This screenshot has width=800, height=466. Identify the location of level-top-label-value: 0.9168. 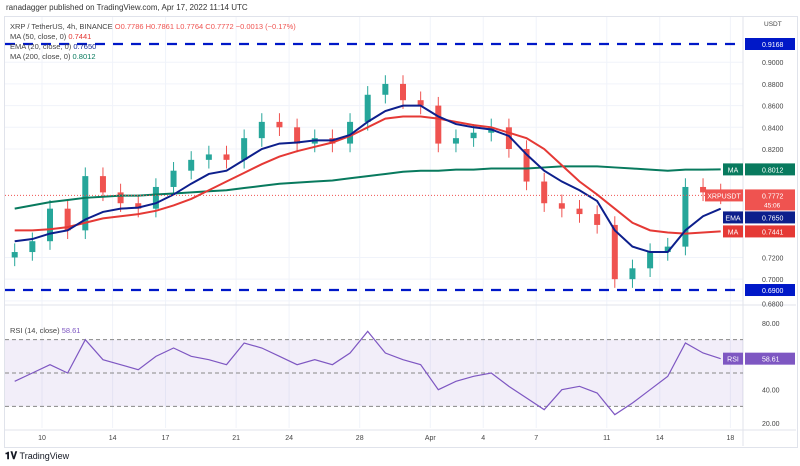
(773, 45).